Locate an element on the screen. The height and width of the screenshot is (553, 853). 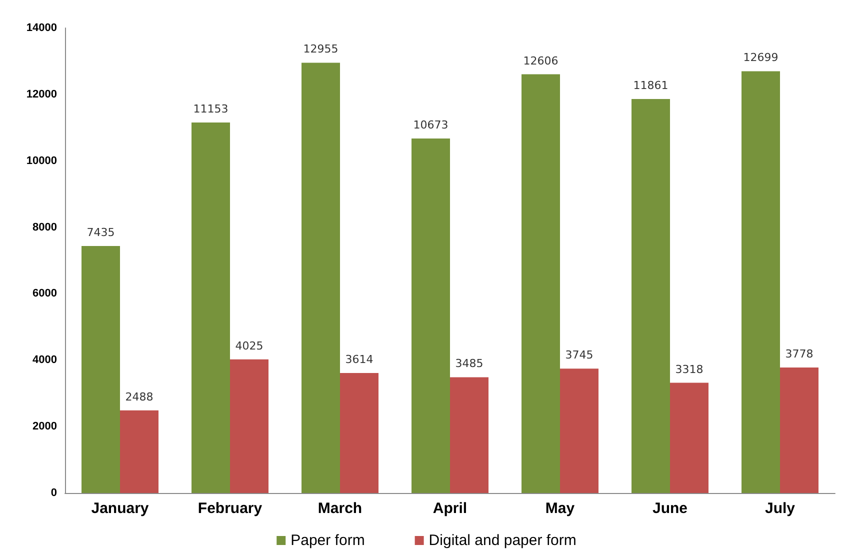
x-tick-label: July is located at coordinates (780, 508).